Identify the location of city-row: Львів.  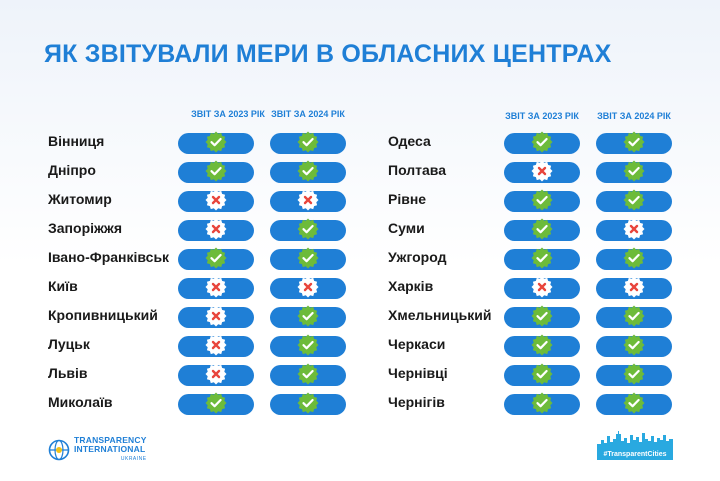
(198, 375).